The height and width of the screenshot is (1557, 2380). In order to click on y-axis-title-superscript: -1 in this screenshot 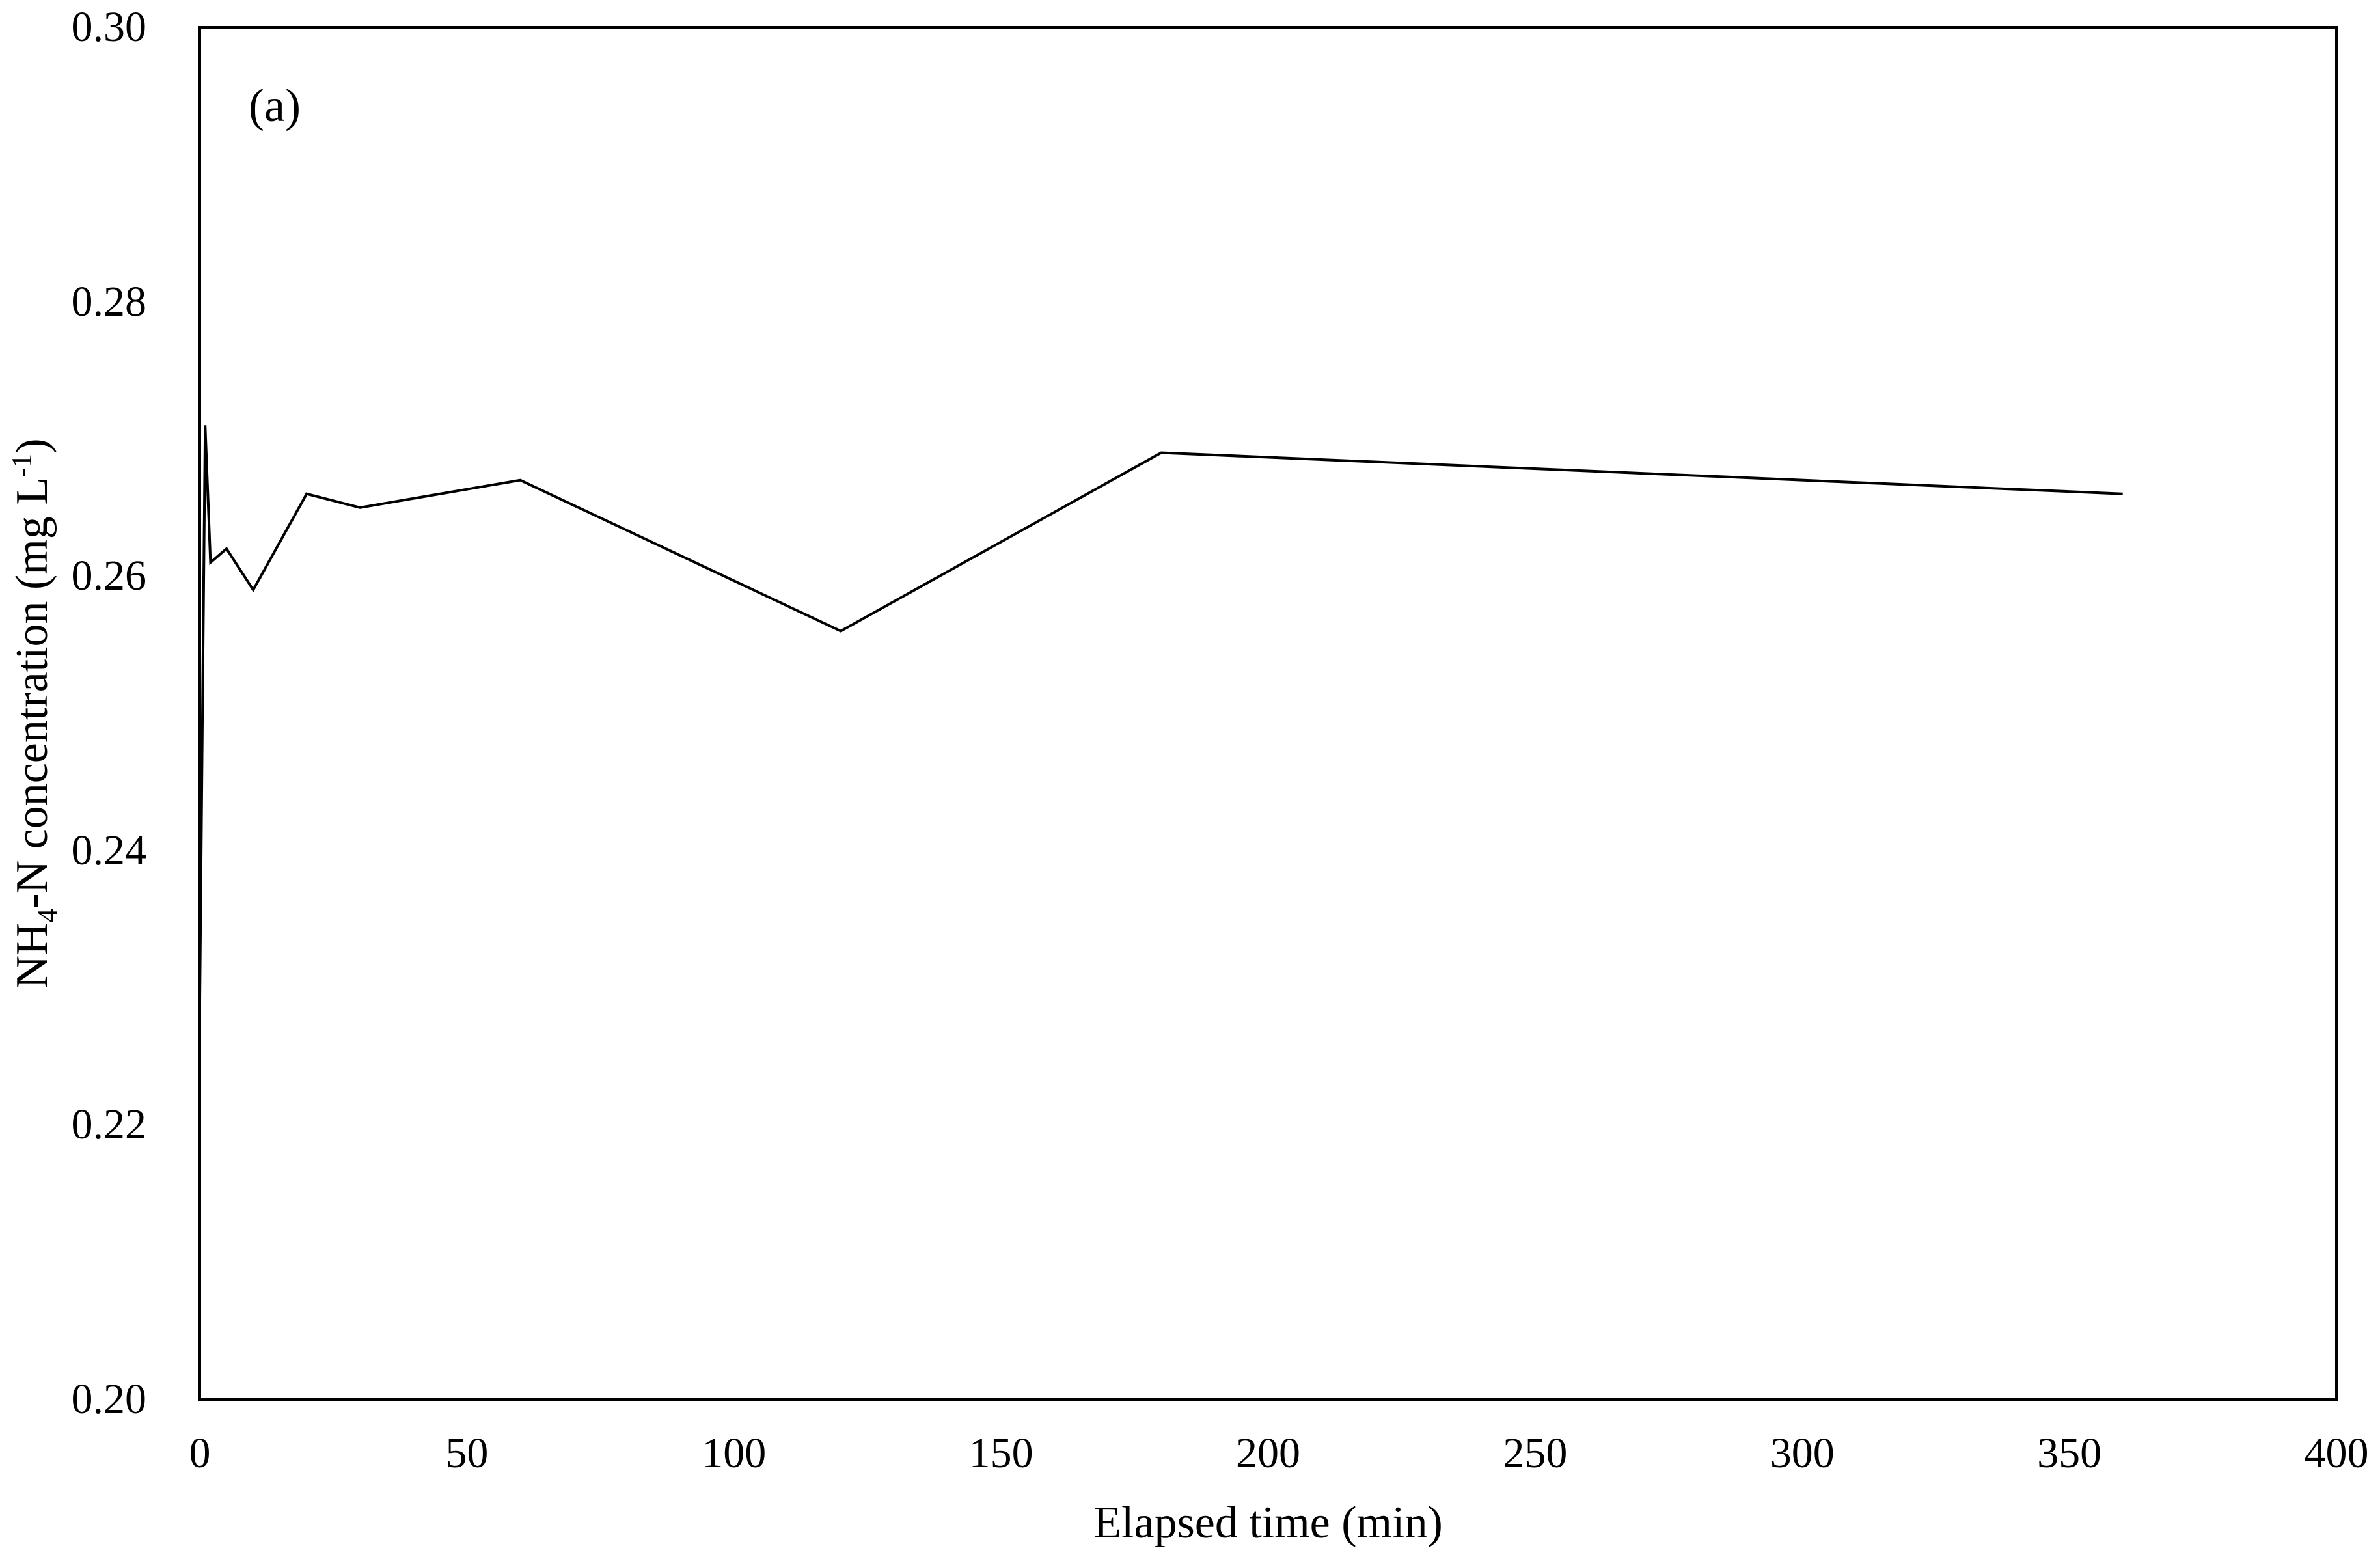, I will do `click(22, 465)`.